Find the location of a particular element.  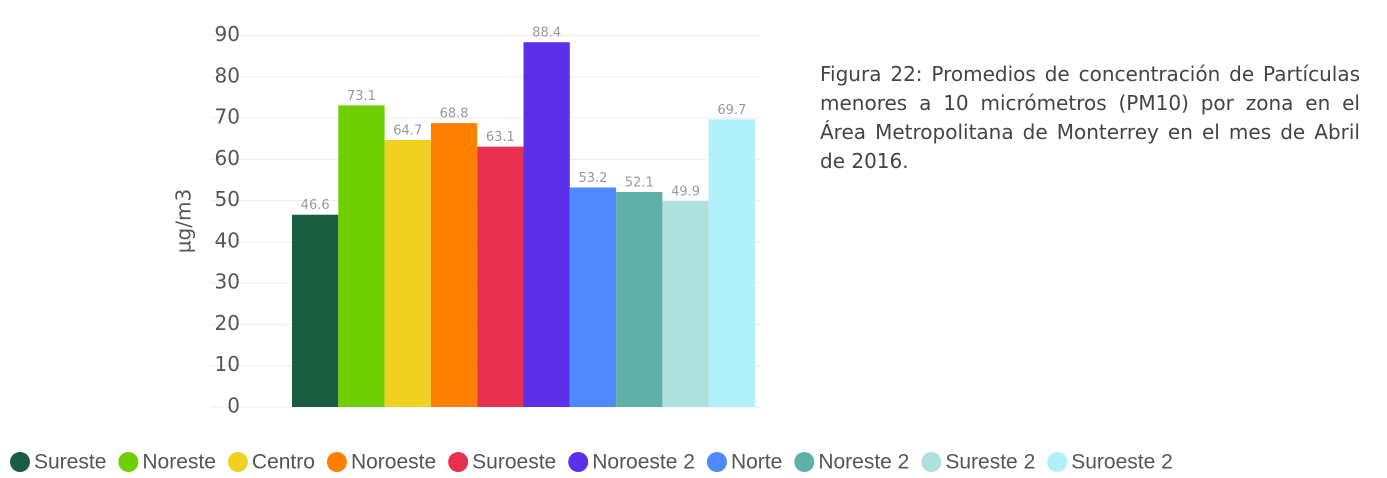

value-label: 63.1 is located at coordinates (500, 137).